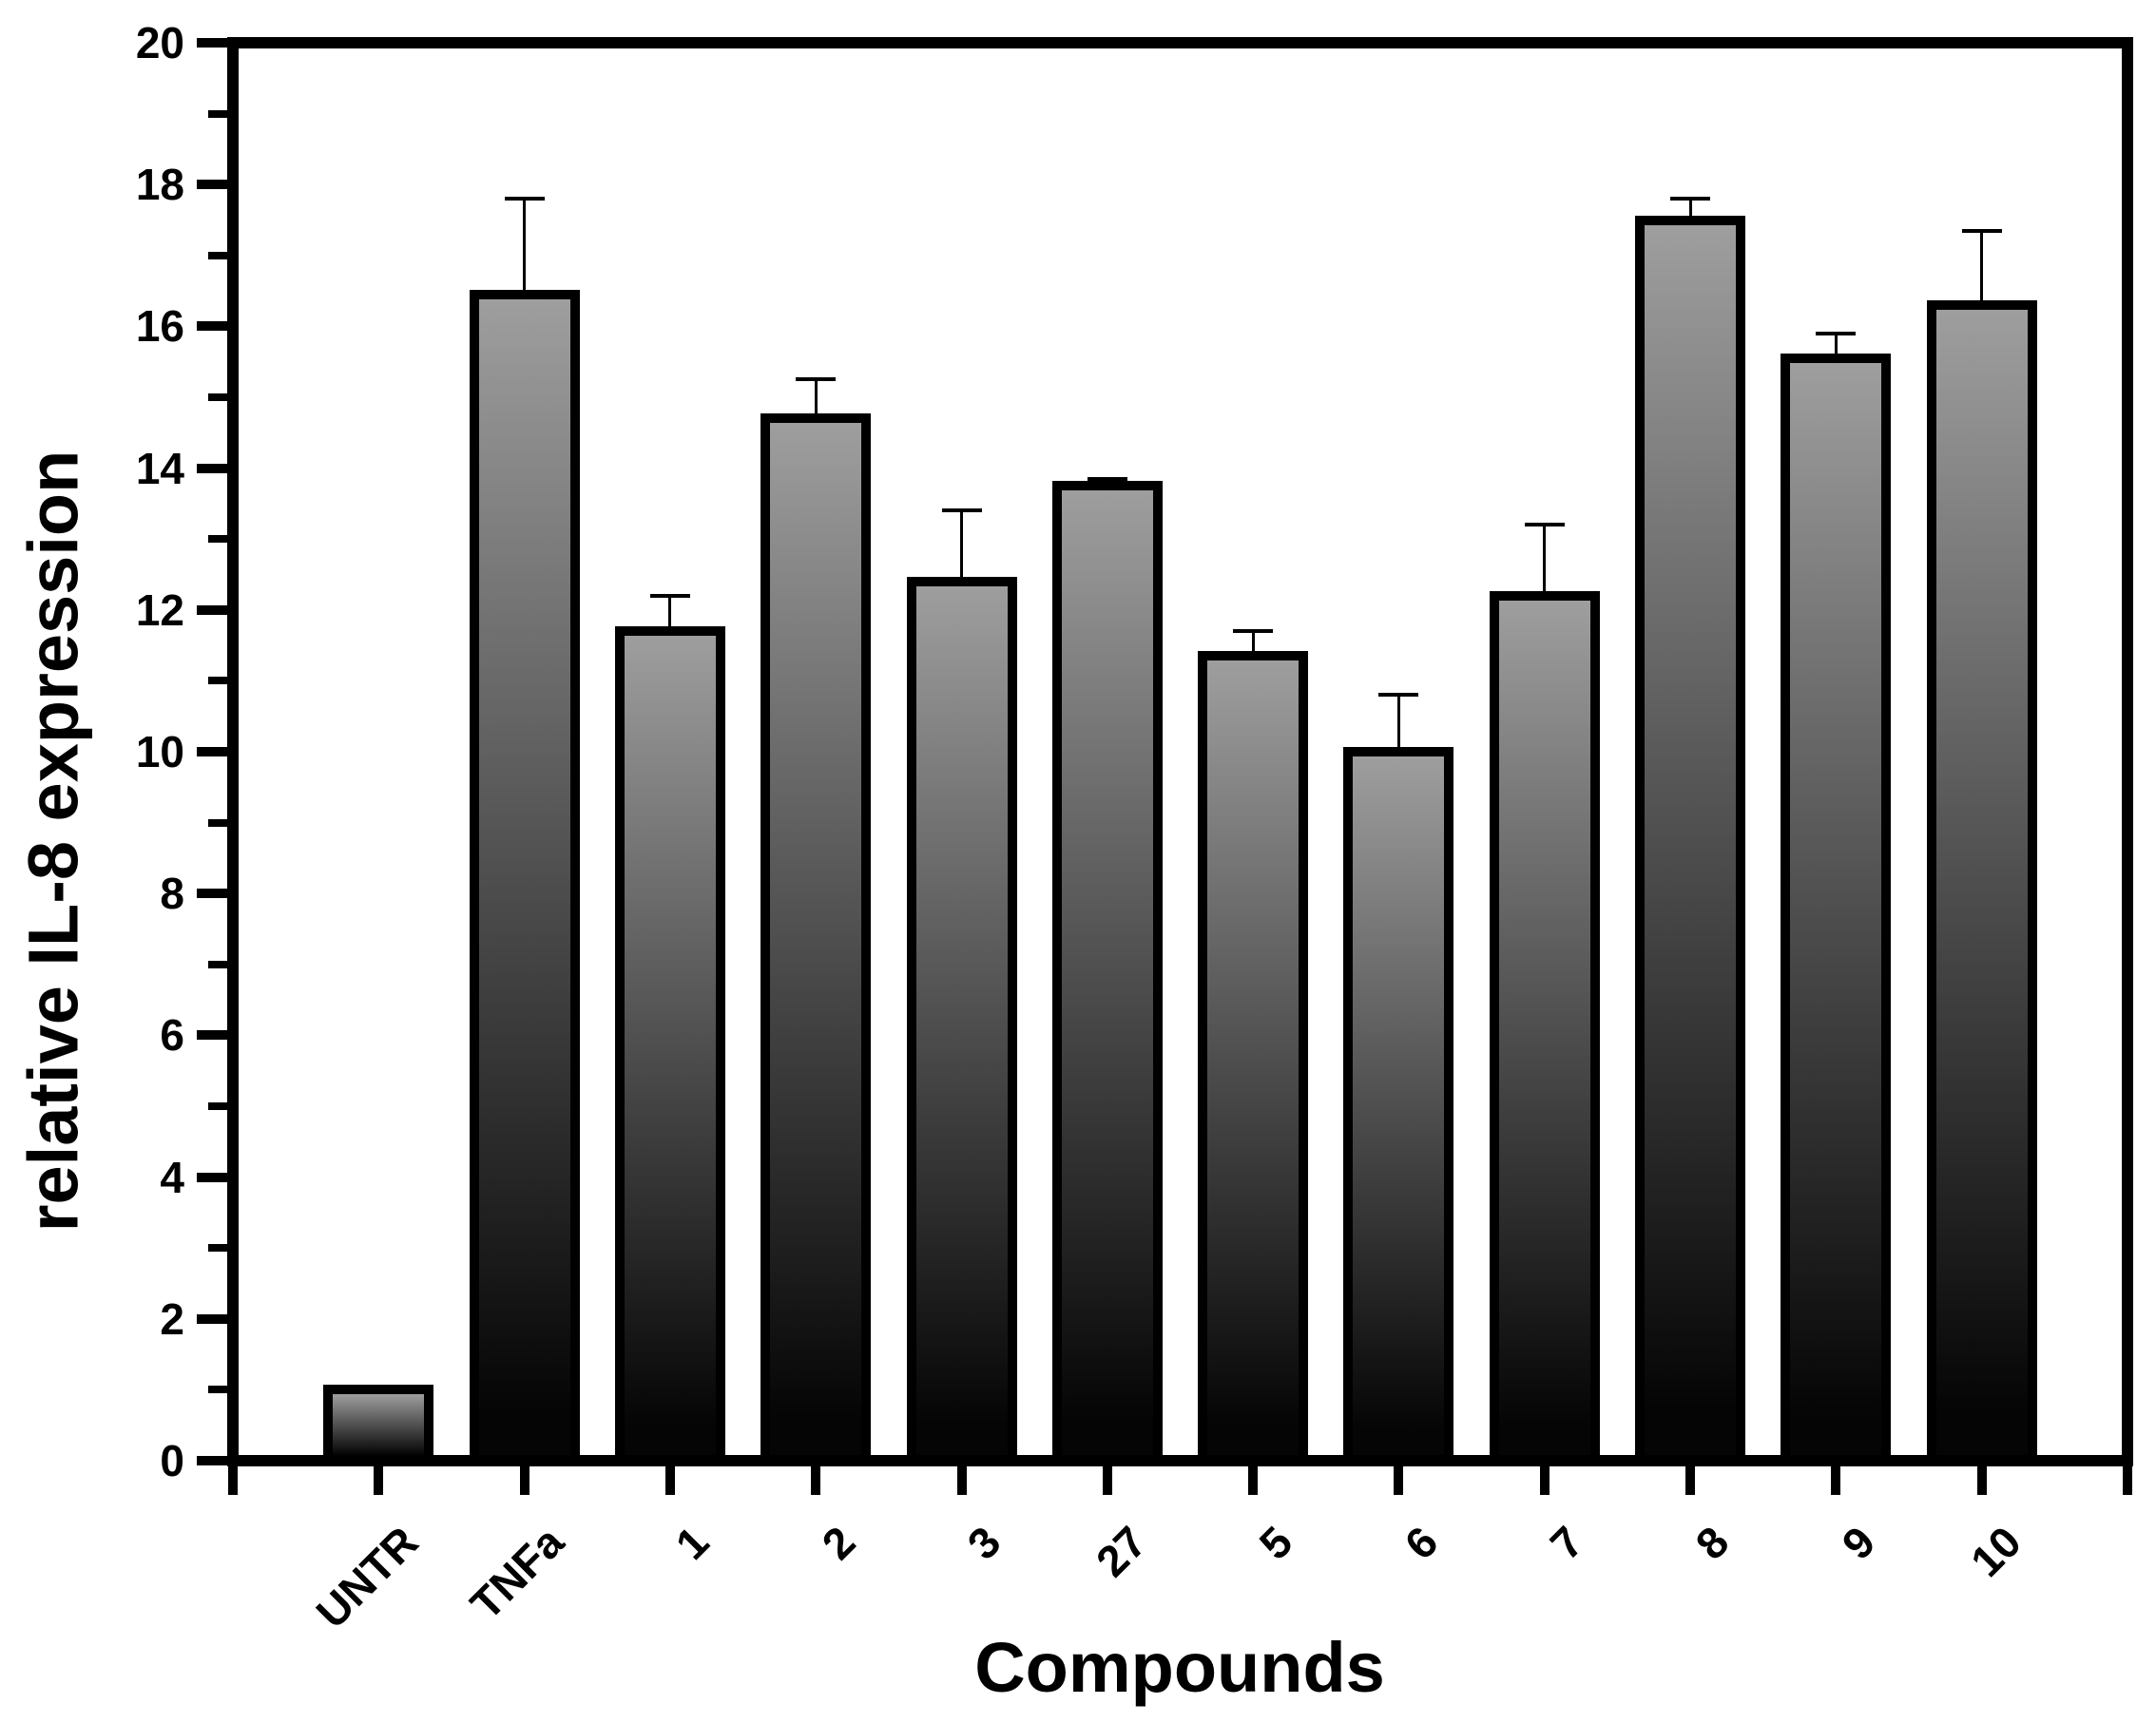  Describe the element at coordinates (159, 609) in the screenshot. I see `y-tick-label-12: 12` at that location.